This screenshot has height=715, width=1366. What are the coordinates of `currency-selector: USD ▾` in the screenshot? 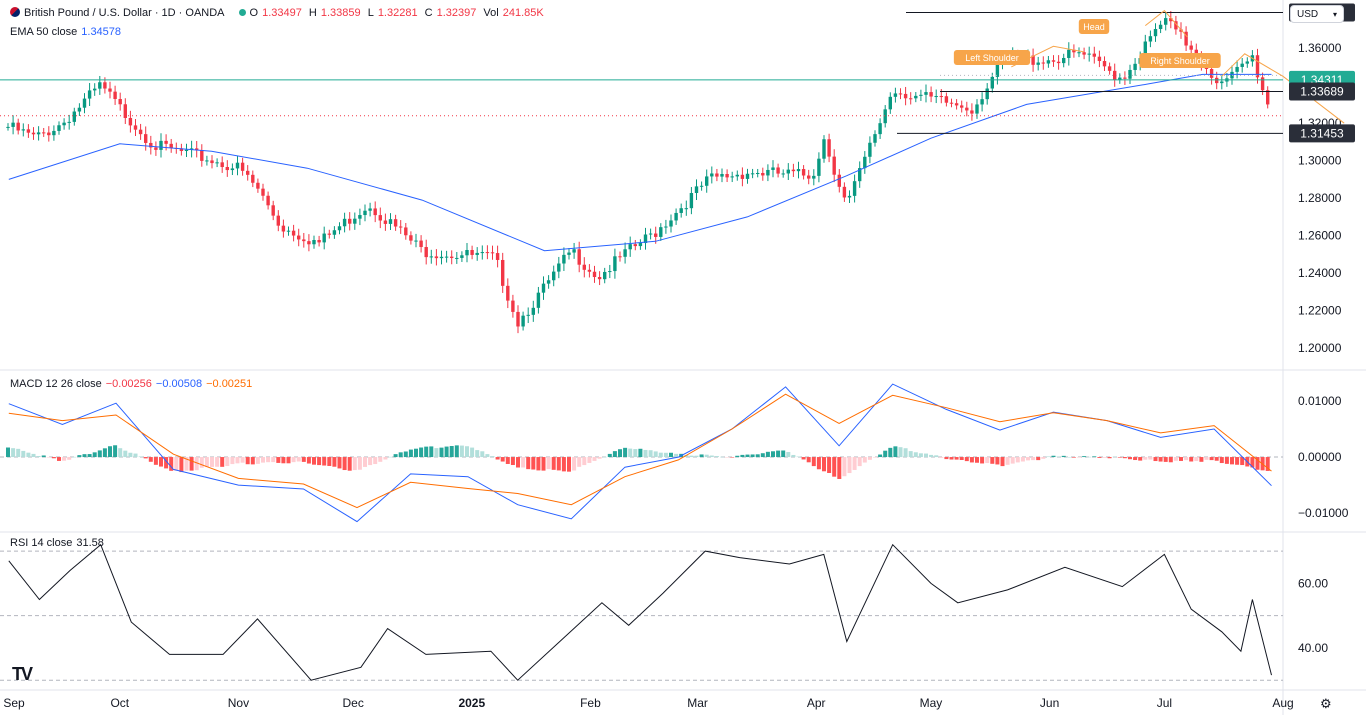 It's located at (1317, 14).